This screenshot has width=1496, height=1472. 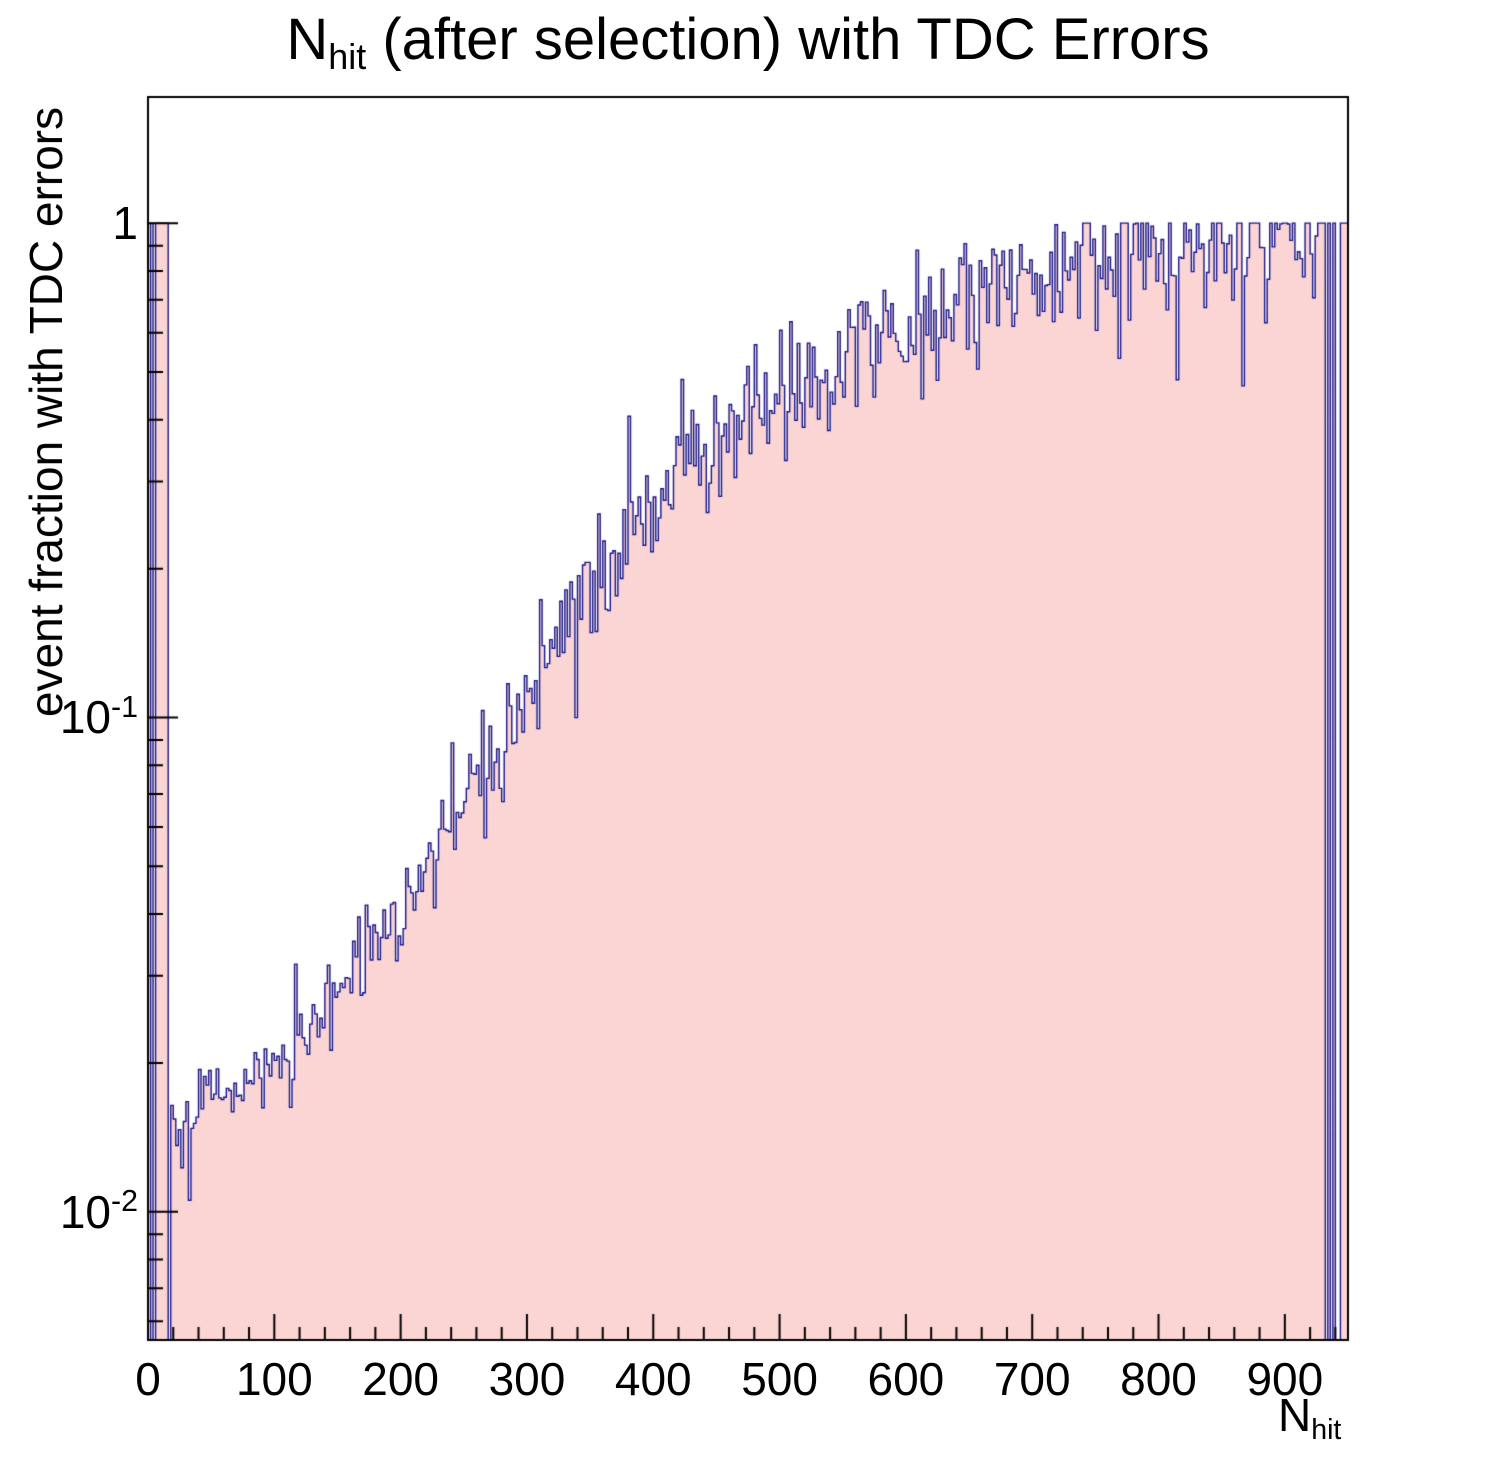 I want to click on y-tick-label: 10⁻¹, so click(x=98, y=717).